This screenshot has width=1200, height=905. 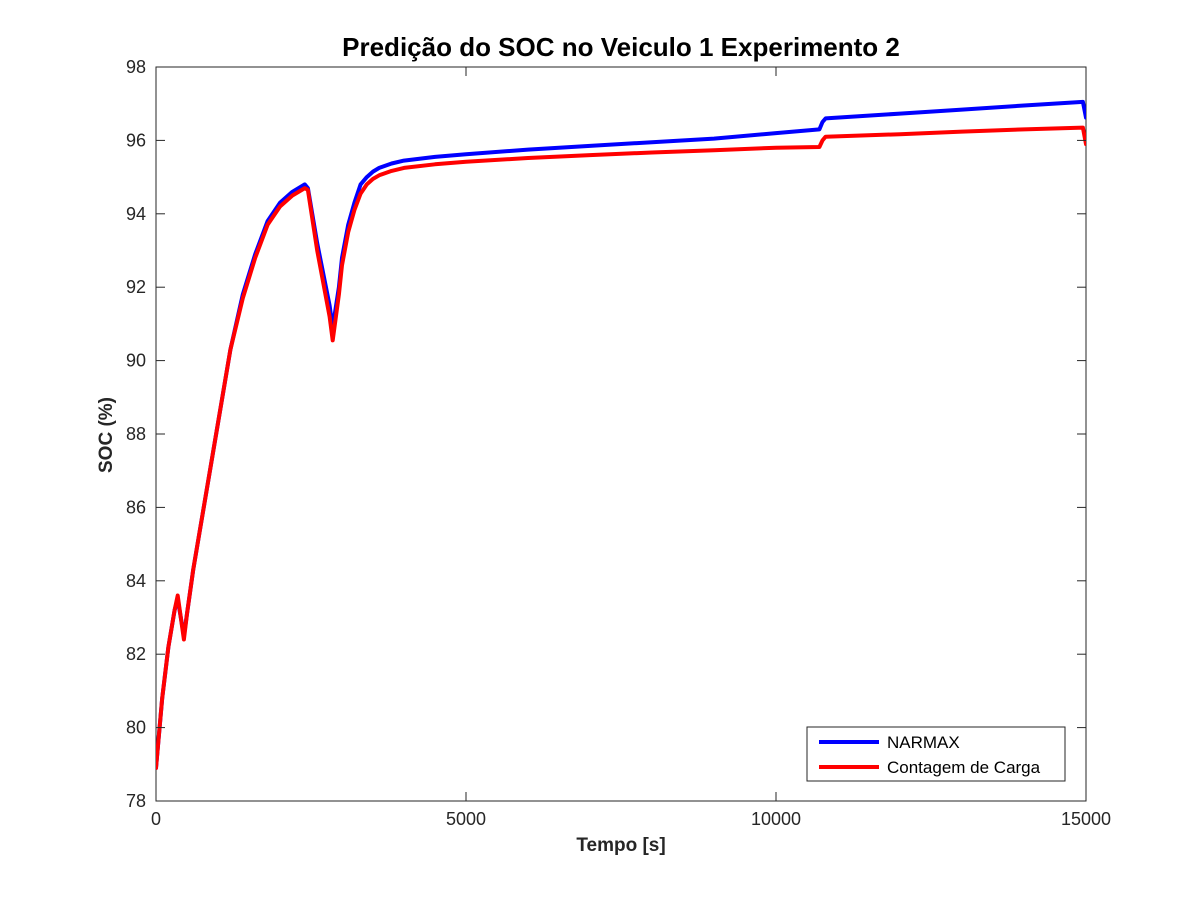 What do you see at coordinates (964, 767) in the screenshot?
I see `legend-label-2: Contagem de Carga` at bounding box center [964, 767].